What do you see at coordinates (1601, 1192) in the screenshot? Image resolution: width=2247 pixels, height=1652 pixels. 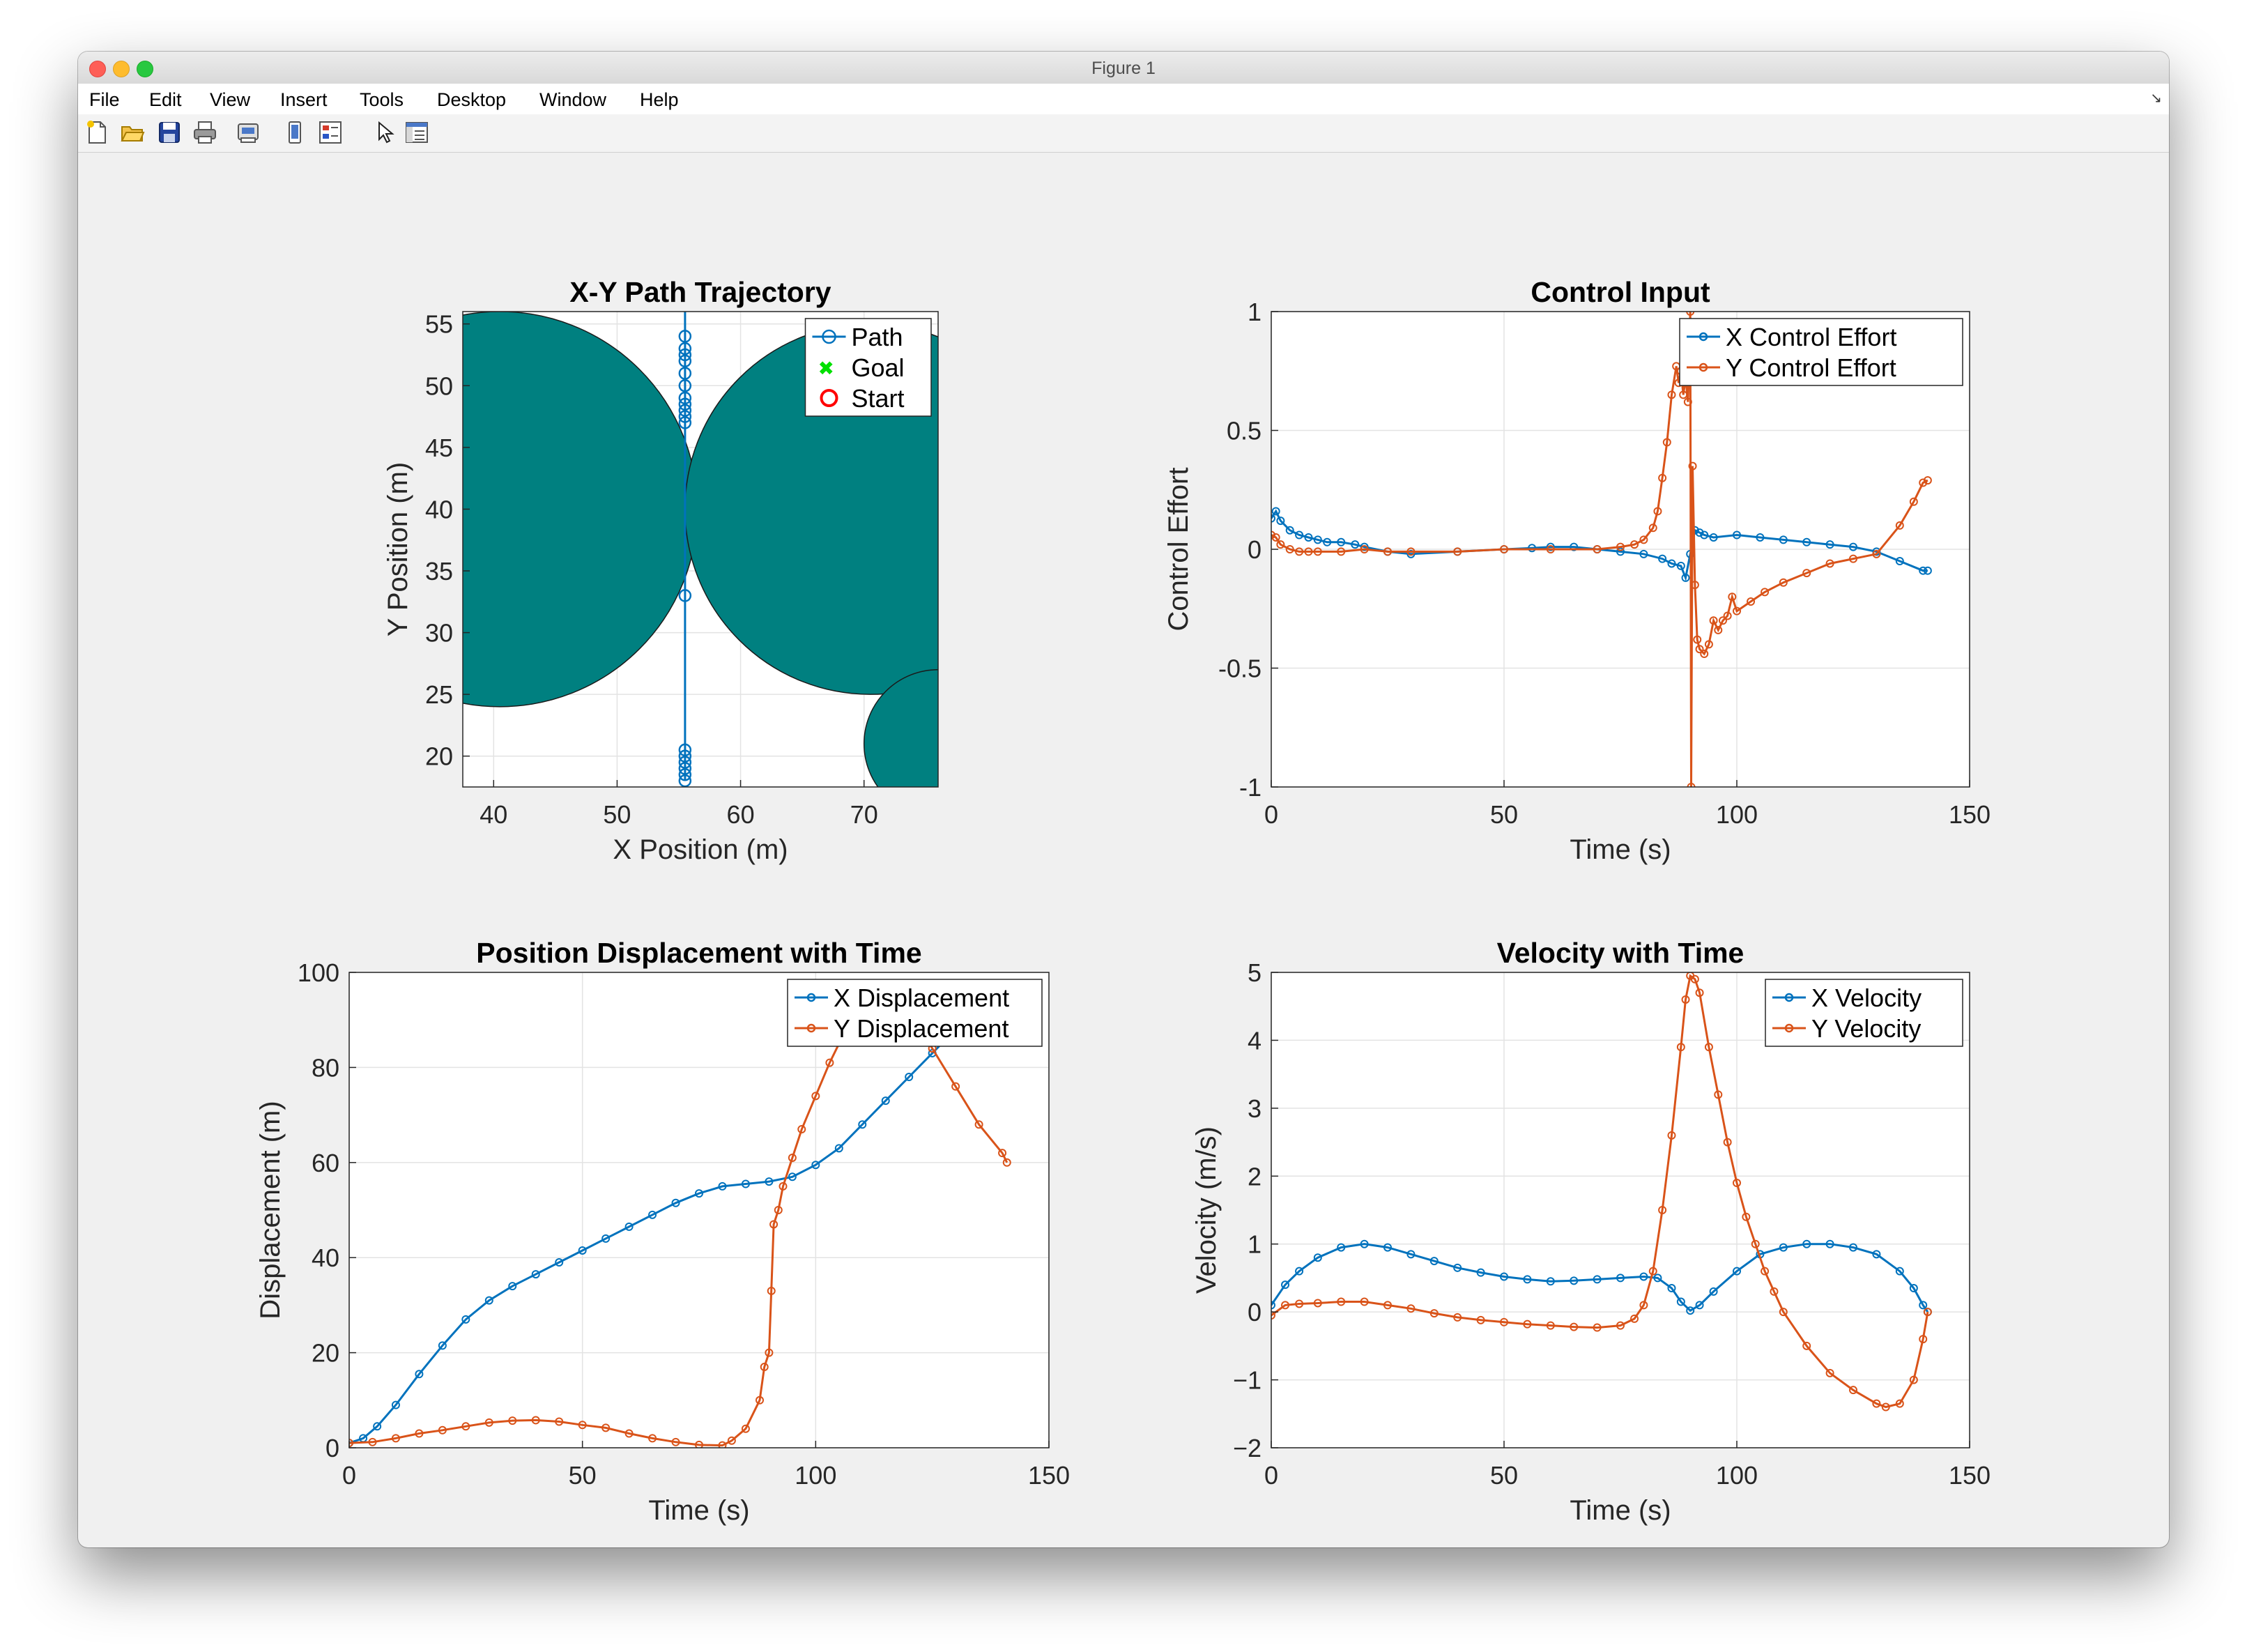 I see `series-y-velocity` at bounding box center [1601, 1192].